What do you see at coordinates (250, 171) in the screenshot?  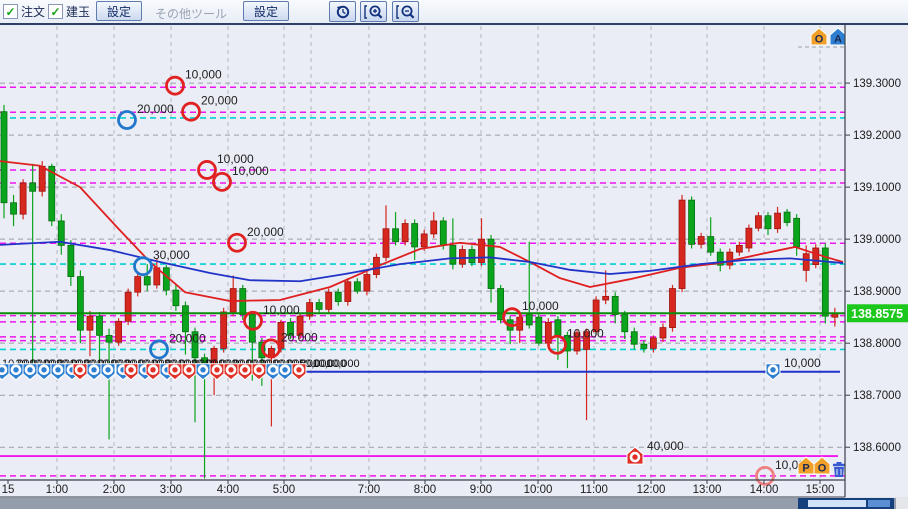 I see `ring-marker-label: 10,000` at bounding box center [250, 171].